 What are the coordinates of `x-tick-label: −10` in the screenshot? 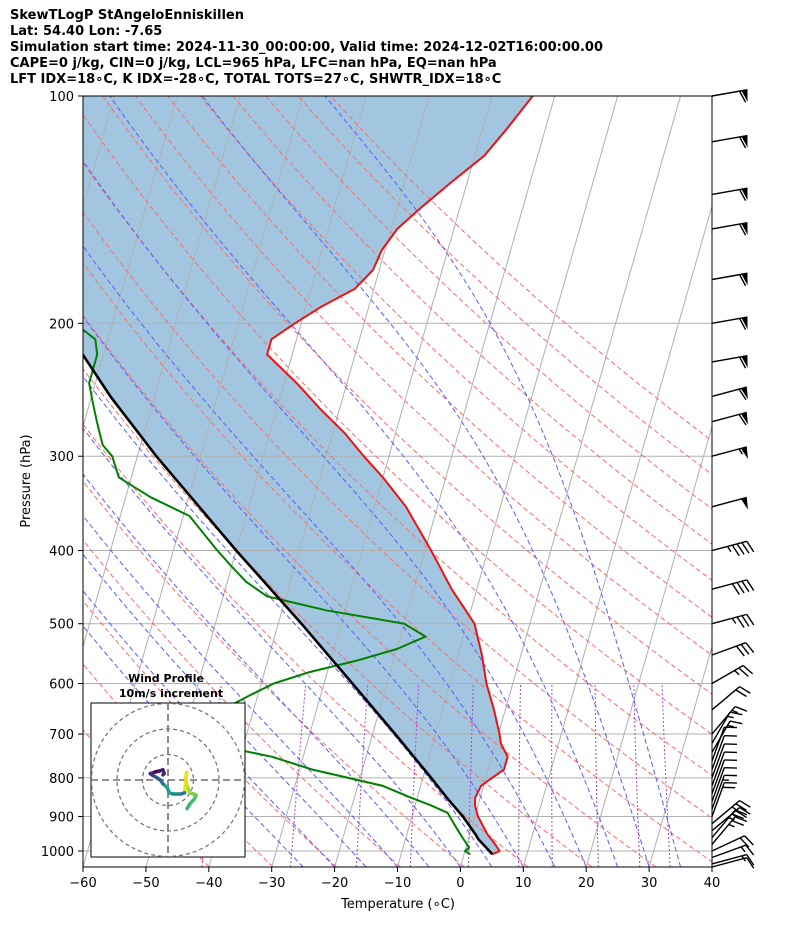 It's located at (397, 883).